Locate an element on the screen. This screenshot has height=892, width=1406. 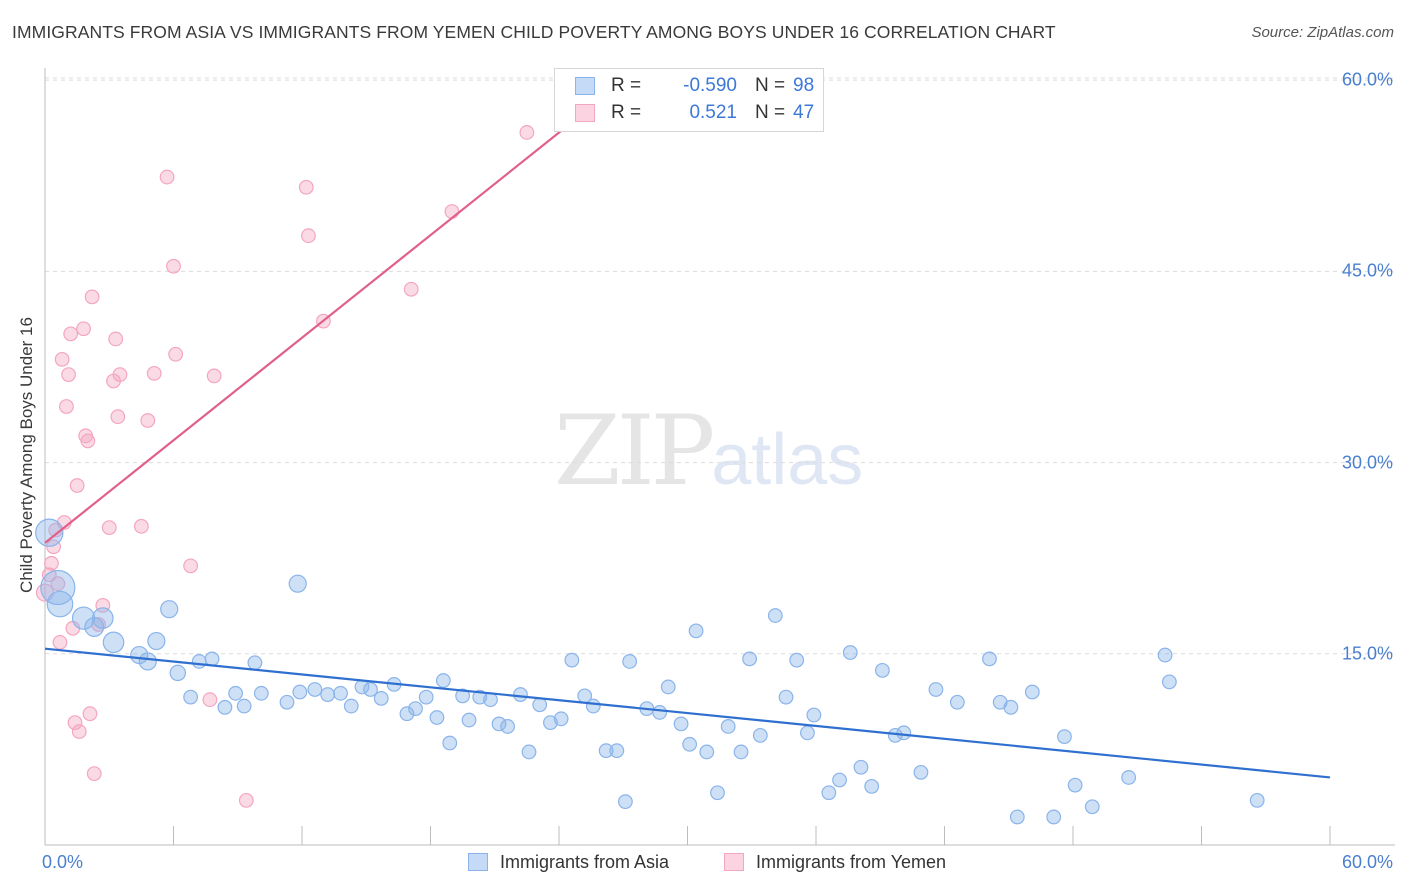
bottom-legend-label-asia: Immigrants from Asia is located at coordinates (585, 862).